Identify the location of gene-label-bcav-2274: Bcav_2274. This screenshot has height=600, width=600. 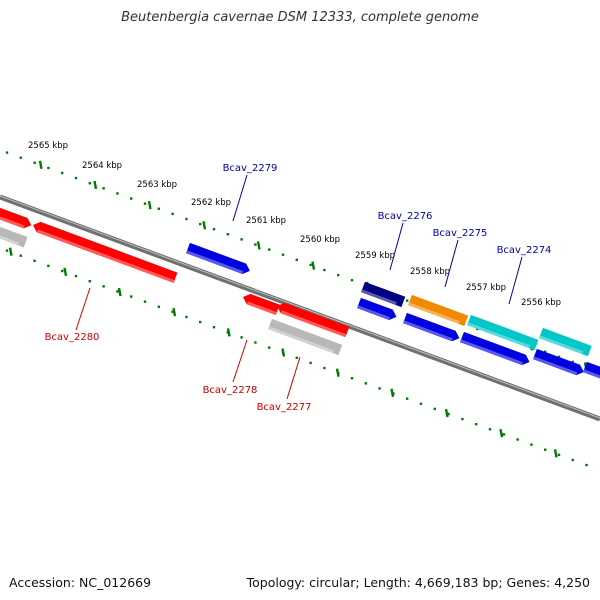
(524, 250).